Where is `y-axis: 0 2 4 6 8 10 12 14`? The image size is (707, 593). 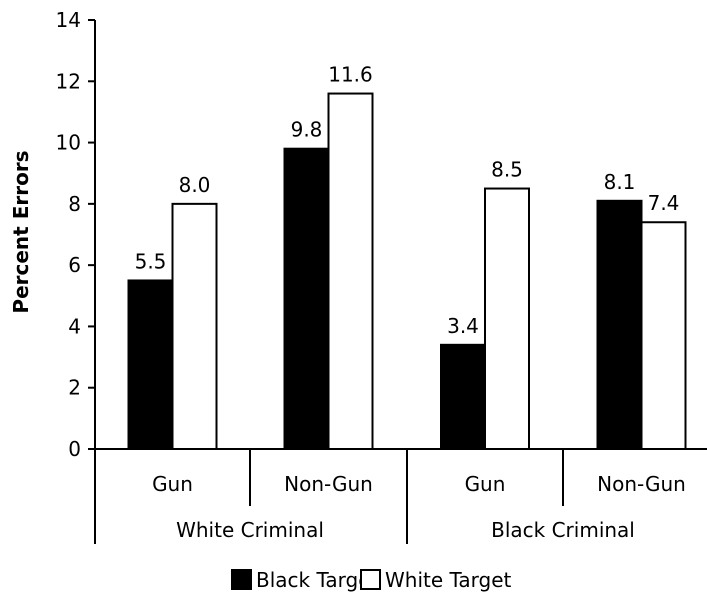
y-axis: 0 2 4 6 8 10 12 14 is located at coordinates (76, 234).